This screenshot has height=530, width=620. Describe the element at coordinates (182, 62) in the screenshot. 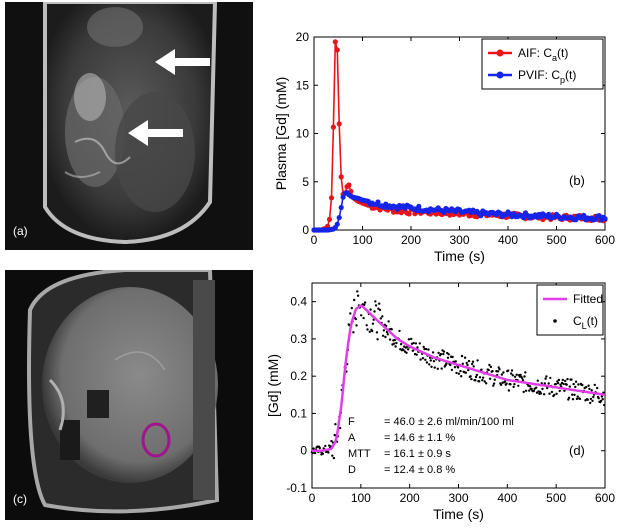

I see `arrow-upper` at that location.